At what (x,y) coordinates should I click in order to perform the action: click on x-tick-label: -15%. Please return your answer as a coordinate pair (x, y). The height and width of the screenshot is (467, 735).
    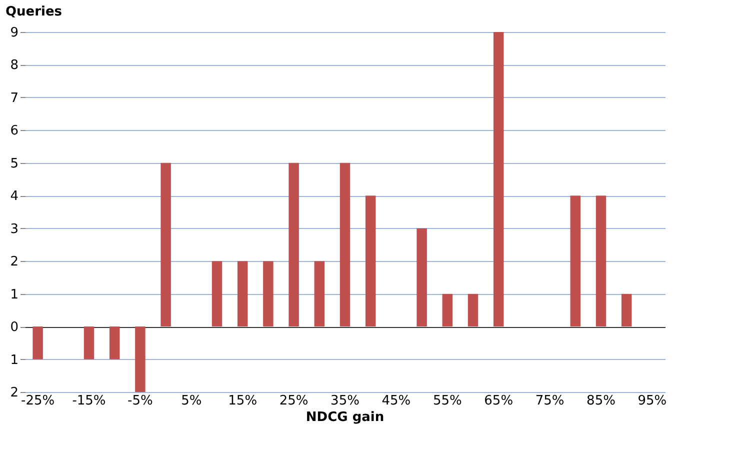
    Looking at the image, I should click on (89, 401).